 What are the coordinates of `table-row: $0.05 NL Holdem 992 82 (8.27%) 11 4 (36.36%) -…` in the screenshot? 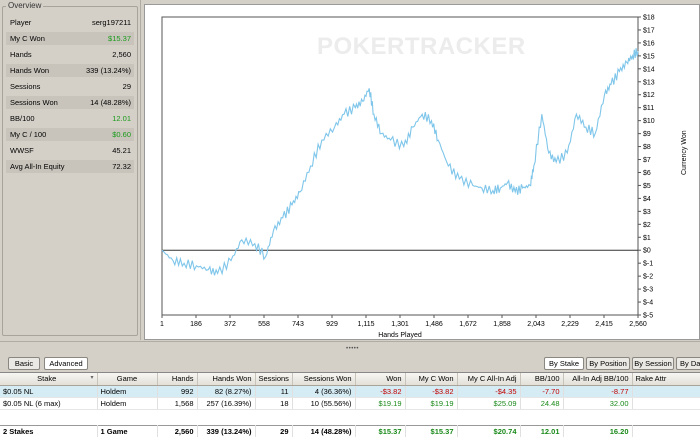 It's located at (350, 391).